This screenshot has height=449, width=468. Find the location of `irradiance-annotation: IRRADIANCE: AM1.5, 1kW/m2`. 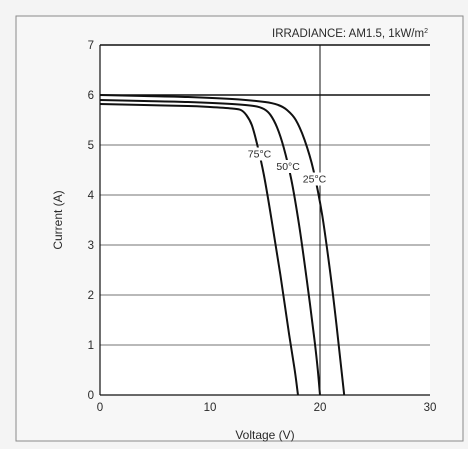

irradiance-annotation: IRRADIANCE: AM1.5, 1kW/m2 is located at coordinates (350, 34).